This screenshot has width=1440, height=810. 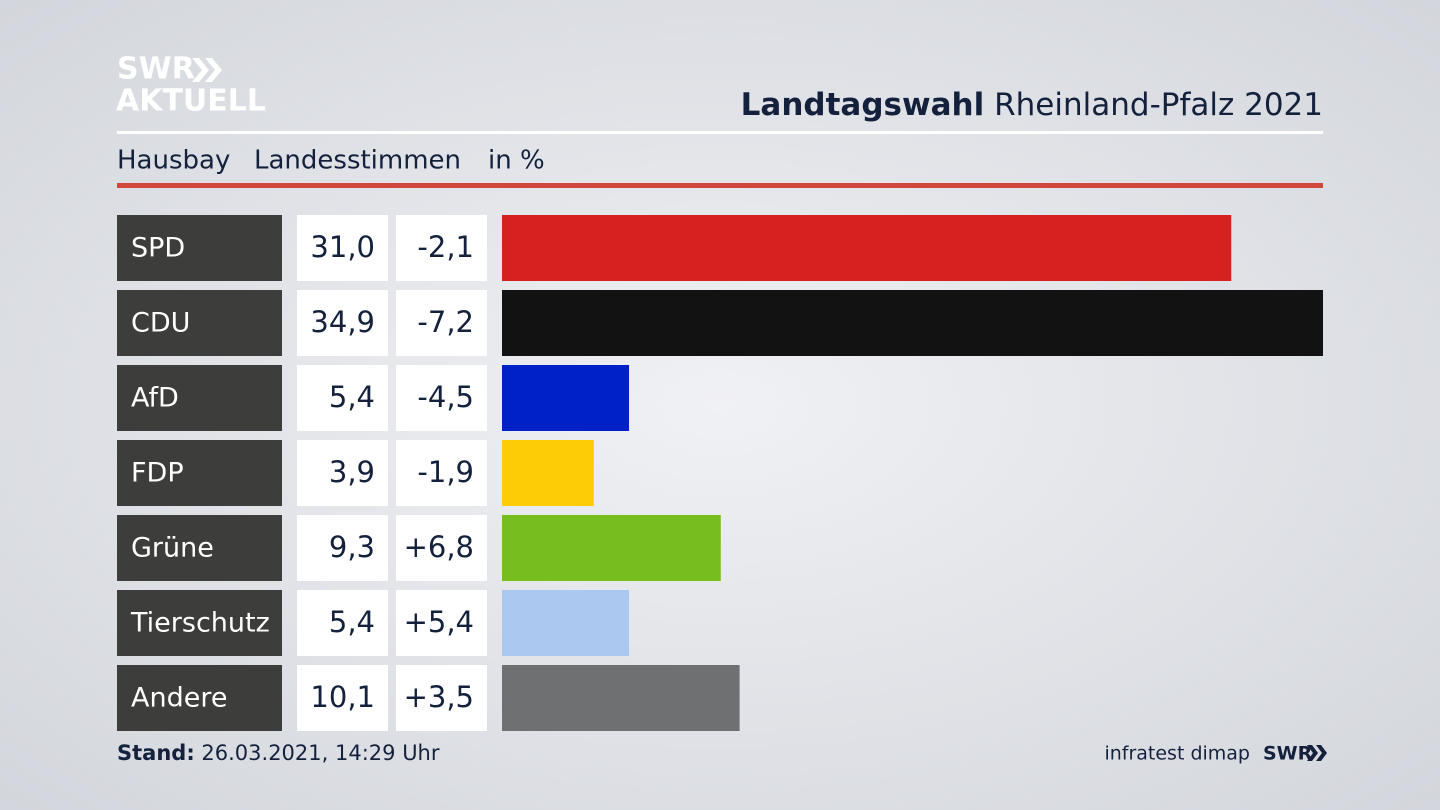 What do you see at coordinates (179, 698) in the screenshot?
I see `party-label: Andere` at bounding box center [179, 698].